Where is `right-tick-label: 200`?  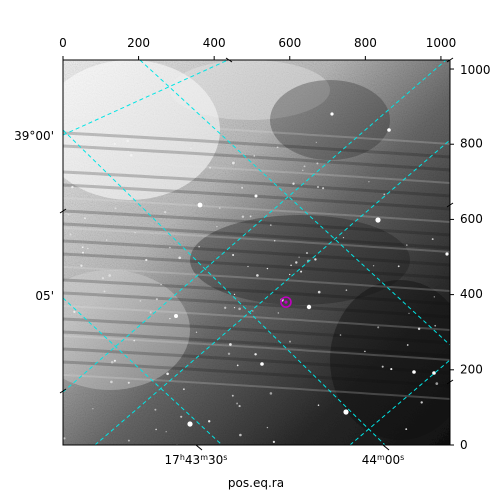
right-tick-label: 200 is located at coordinates (471, 370).